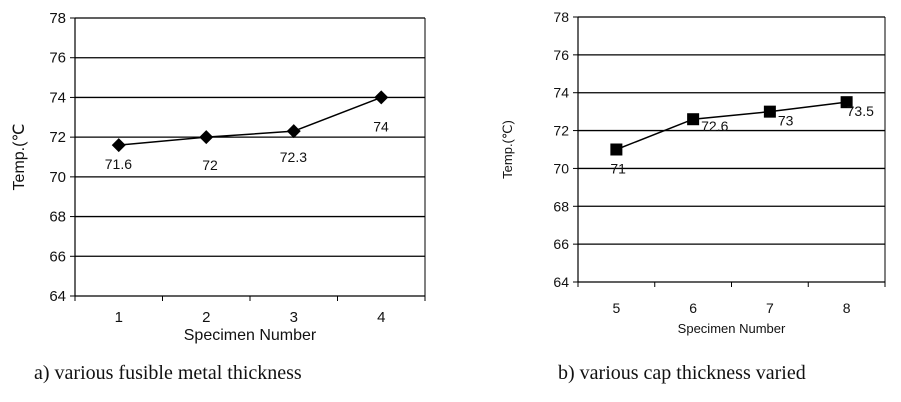  Describe the element at coordinates (770, 308) in the screenshot. I see `x-tick-label: 7` at that location.